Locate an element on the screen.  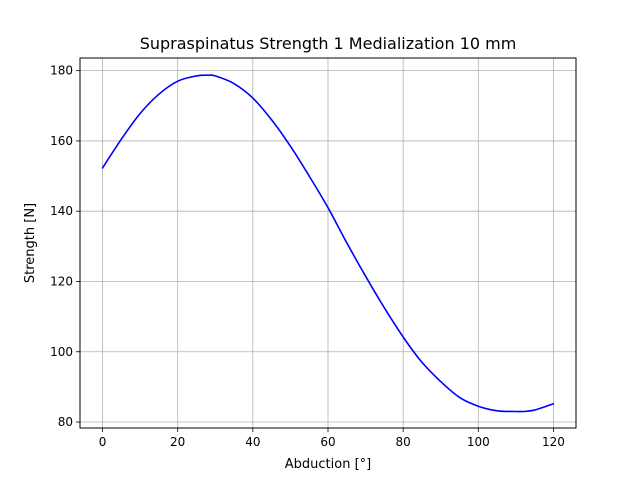
x-tick-label: 20 is located at coordinates (177, 442).